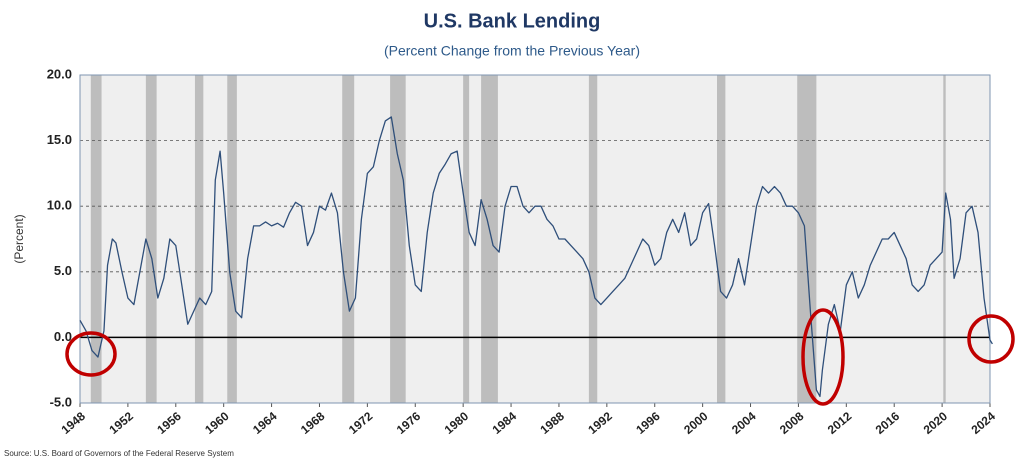 This screenshot has height=461, width=1024. I want to click on x-tick-label: 1952, so click(121, 423).